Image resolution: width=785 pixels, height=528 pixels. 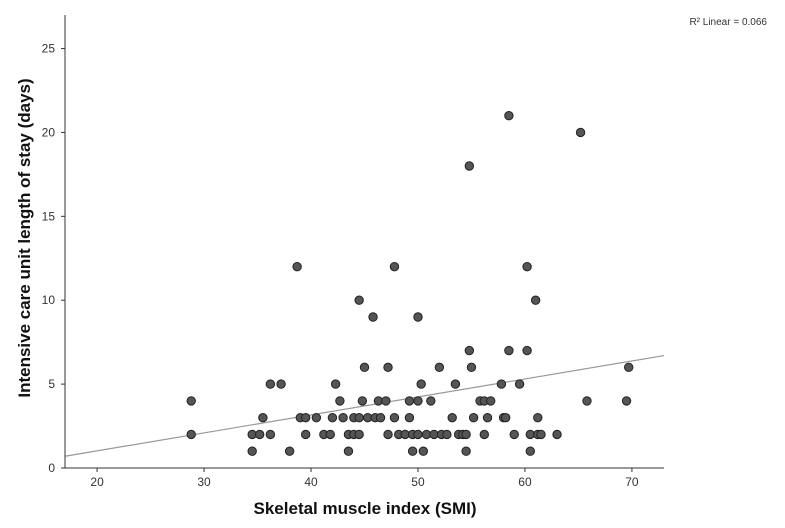 I want to click on x-axis-title: Skeletal muscle index (SMI), so click(x=365, y=508).